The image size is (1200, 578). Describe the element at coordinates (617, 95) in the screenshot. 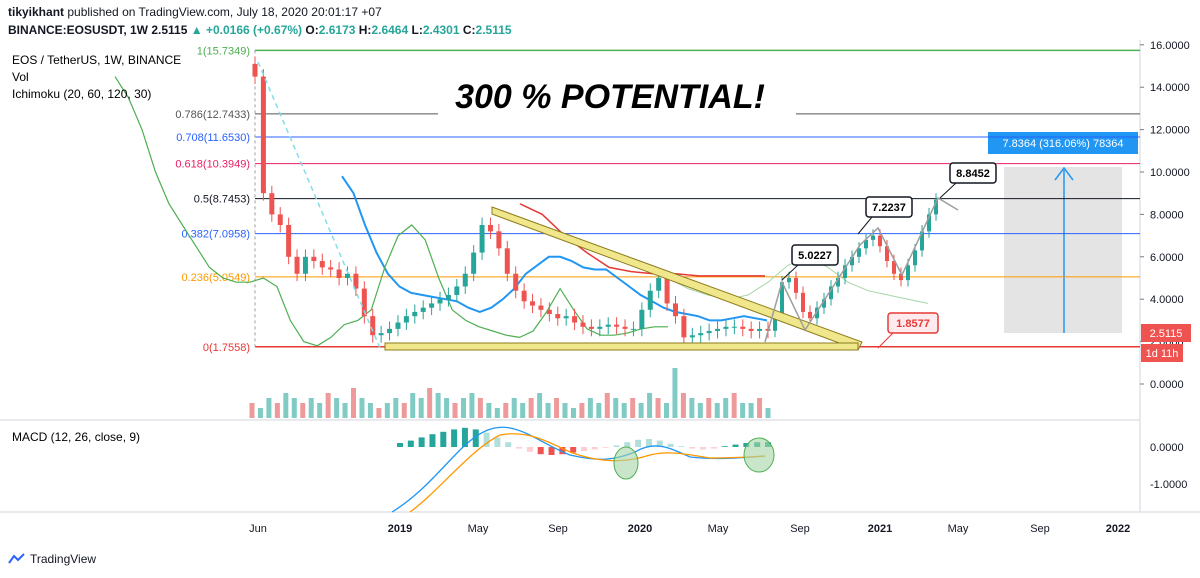

I see `headline-box` at that location.